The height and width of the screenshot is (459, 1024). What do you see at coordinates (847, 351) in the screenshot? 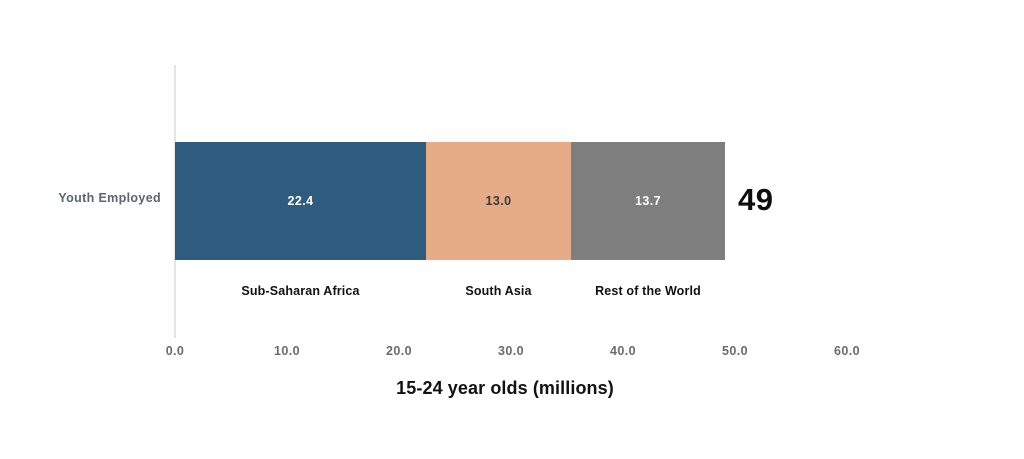
I see `x-tick-60: 60.0` at bounding box center [847, 351].